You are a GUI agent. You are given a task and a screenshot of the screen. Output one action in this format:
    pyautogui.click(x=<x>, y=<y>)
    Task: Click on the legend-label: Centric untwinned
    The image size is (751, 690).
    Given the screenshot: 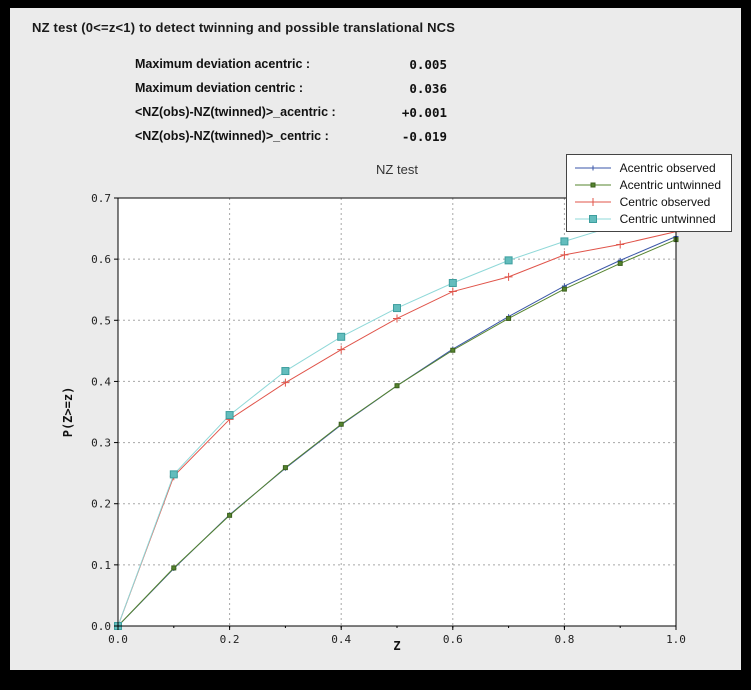 What is the action you would take?
    pyautogui.click(x=667, y=218)
    